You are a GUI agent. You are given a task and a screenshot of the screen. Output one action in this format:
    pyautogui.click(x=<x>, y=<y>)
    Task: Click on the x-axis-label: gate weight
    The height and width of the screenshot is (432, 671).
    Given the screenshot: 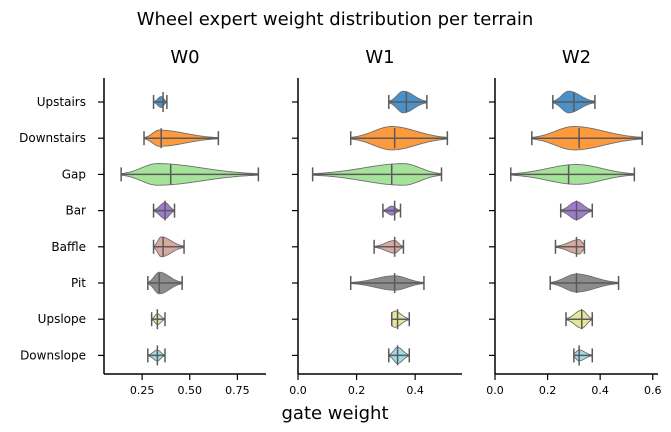 What is the action you would take?
    pyautogui.click(x=335, y=413)
    